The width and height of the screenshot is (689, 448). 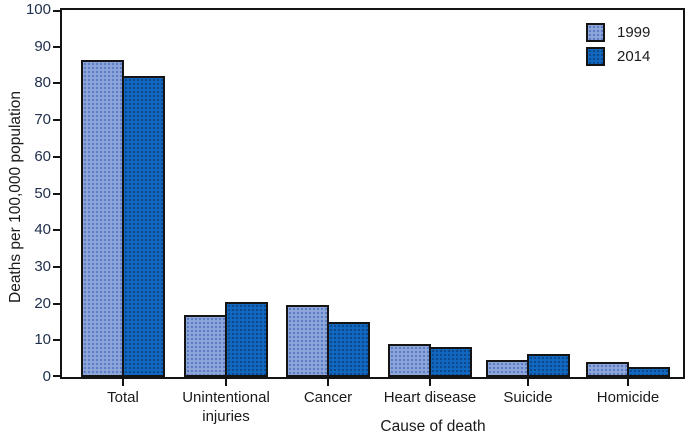 I want to click on x-category-label-total: Total, so click(x=123, y=397).